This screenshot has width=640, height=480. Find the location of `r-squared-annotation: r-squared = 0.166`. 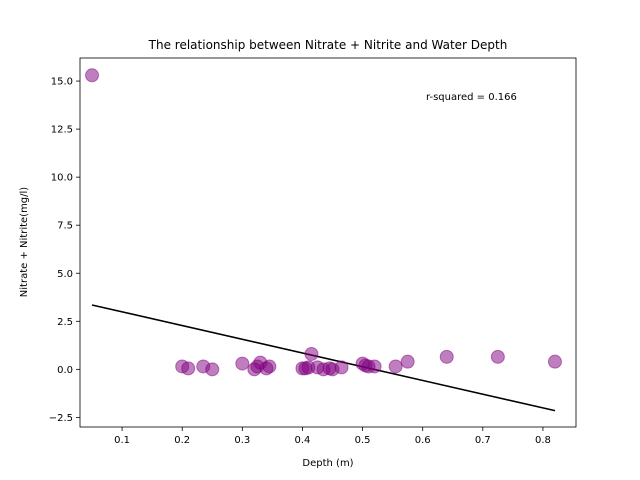

r-squared-annotation: r-squared = 0.166 is located at coordinates (471, 97).